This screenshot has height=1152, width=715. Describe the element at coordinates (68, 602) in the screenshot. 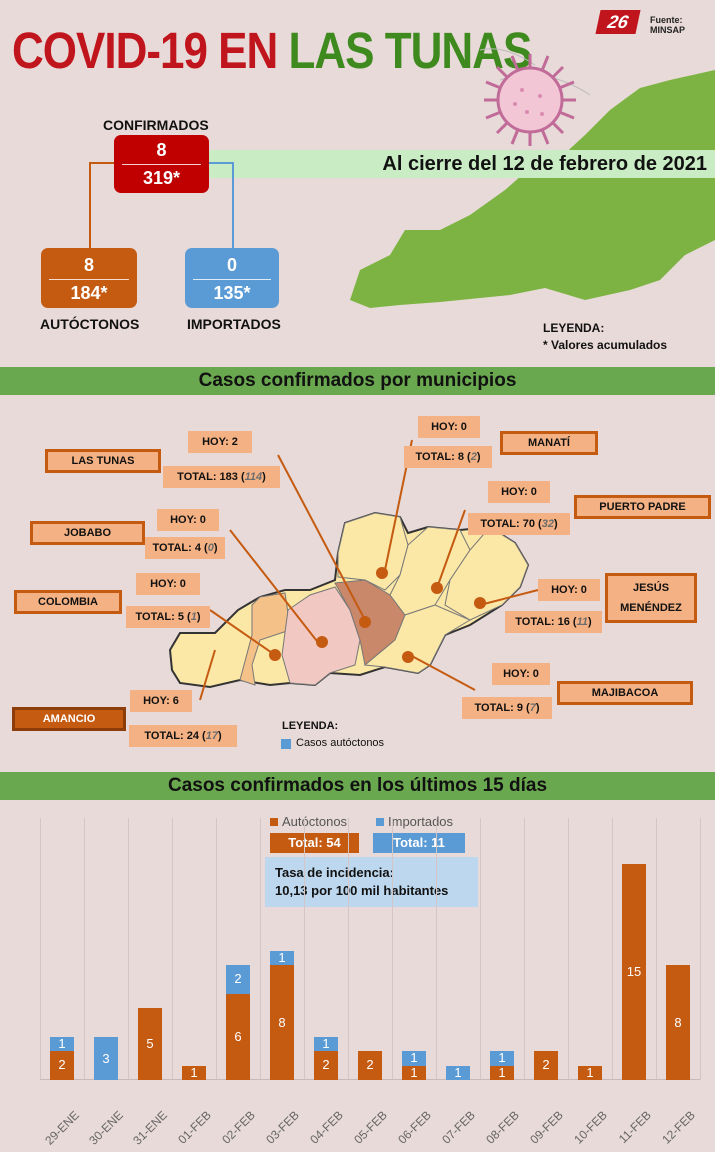

I see `municipio-name-colombia: COLOMBIA` at that location.